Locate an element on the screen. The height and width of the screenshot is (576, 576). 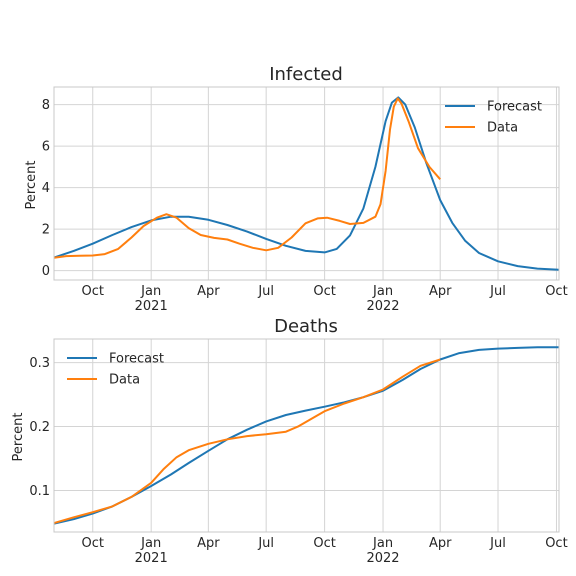
y-tick-label: 0.1 is located at coordinates (39, 491).